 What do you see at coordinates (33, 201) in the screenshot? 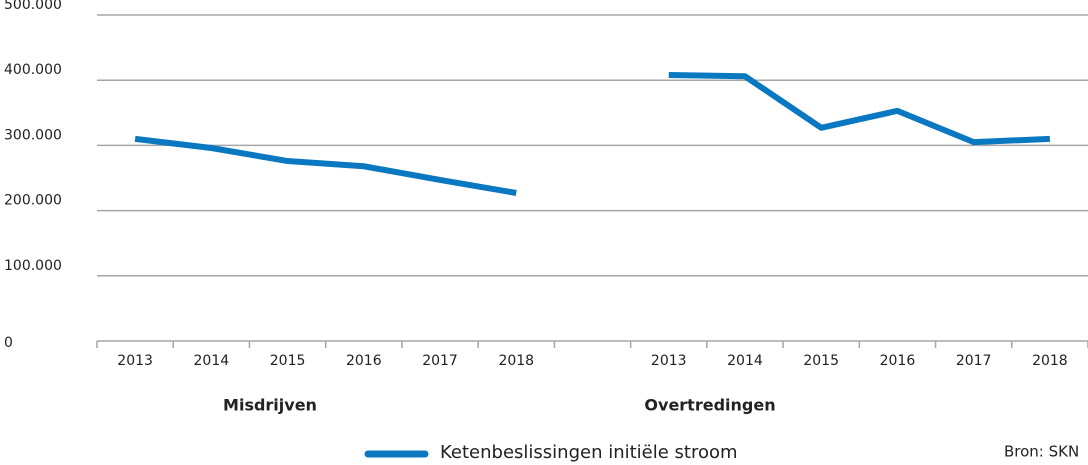
I see `y-tick-label: 200.000` at bounding box center [33, 201].